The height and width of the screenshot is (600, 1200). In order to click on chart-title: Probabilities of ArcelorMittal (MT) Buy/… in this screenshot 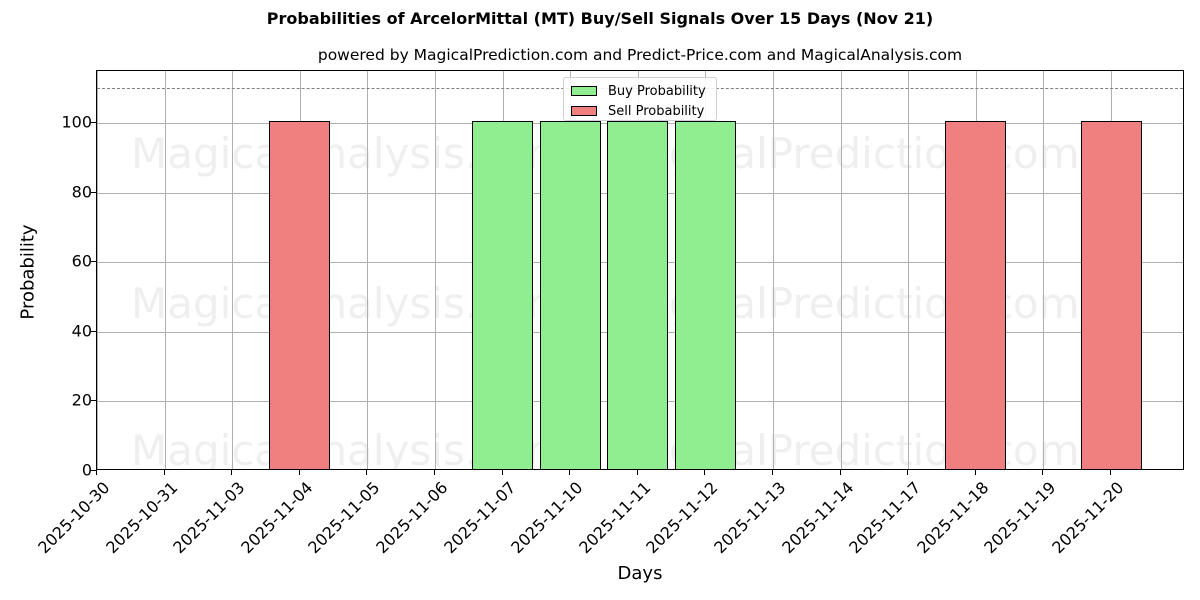, I will do `click(600, 18)`.